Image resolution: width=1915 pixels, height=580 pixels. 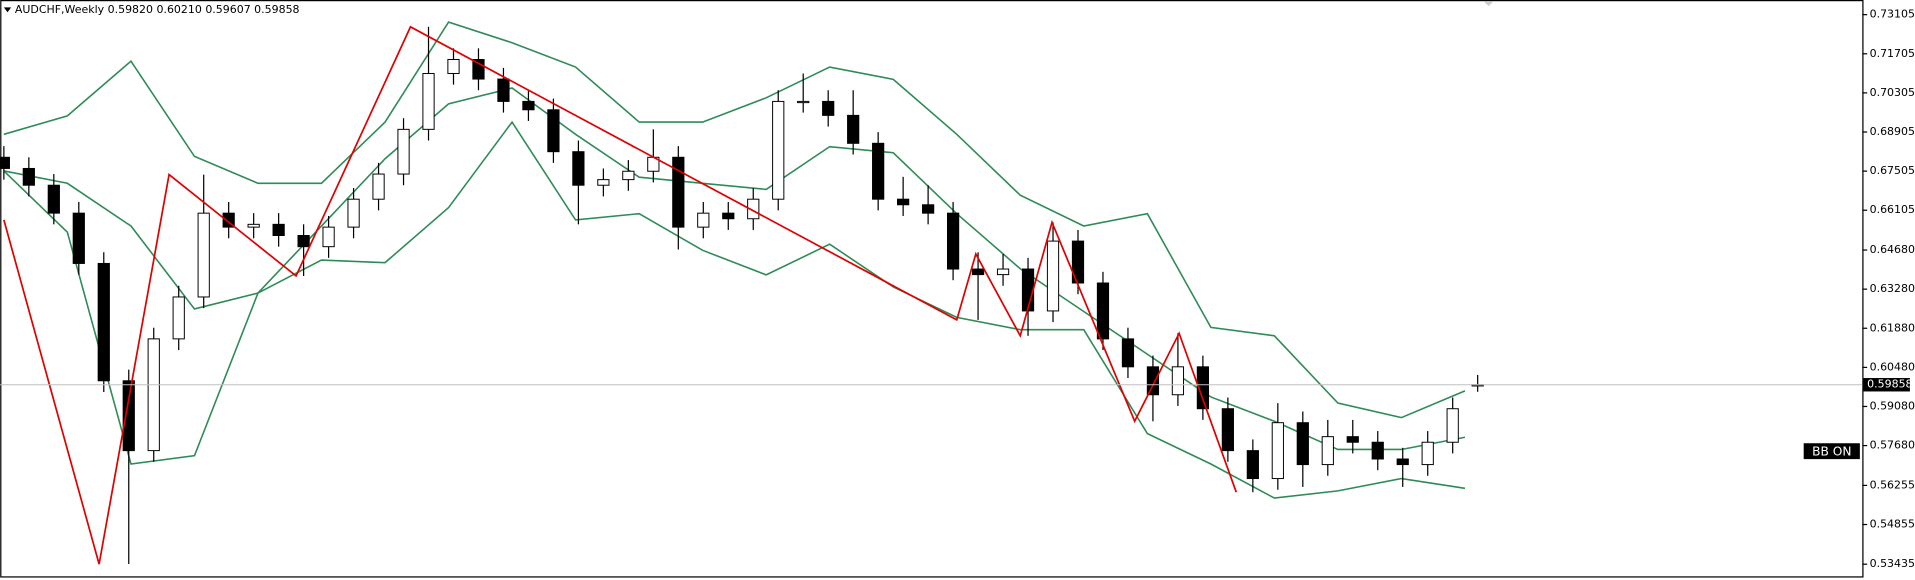 I want to click on y-tick-label: 0.63280, so click(x=1892, y=288).